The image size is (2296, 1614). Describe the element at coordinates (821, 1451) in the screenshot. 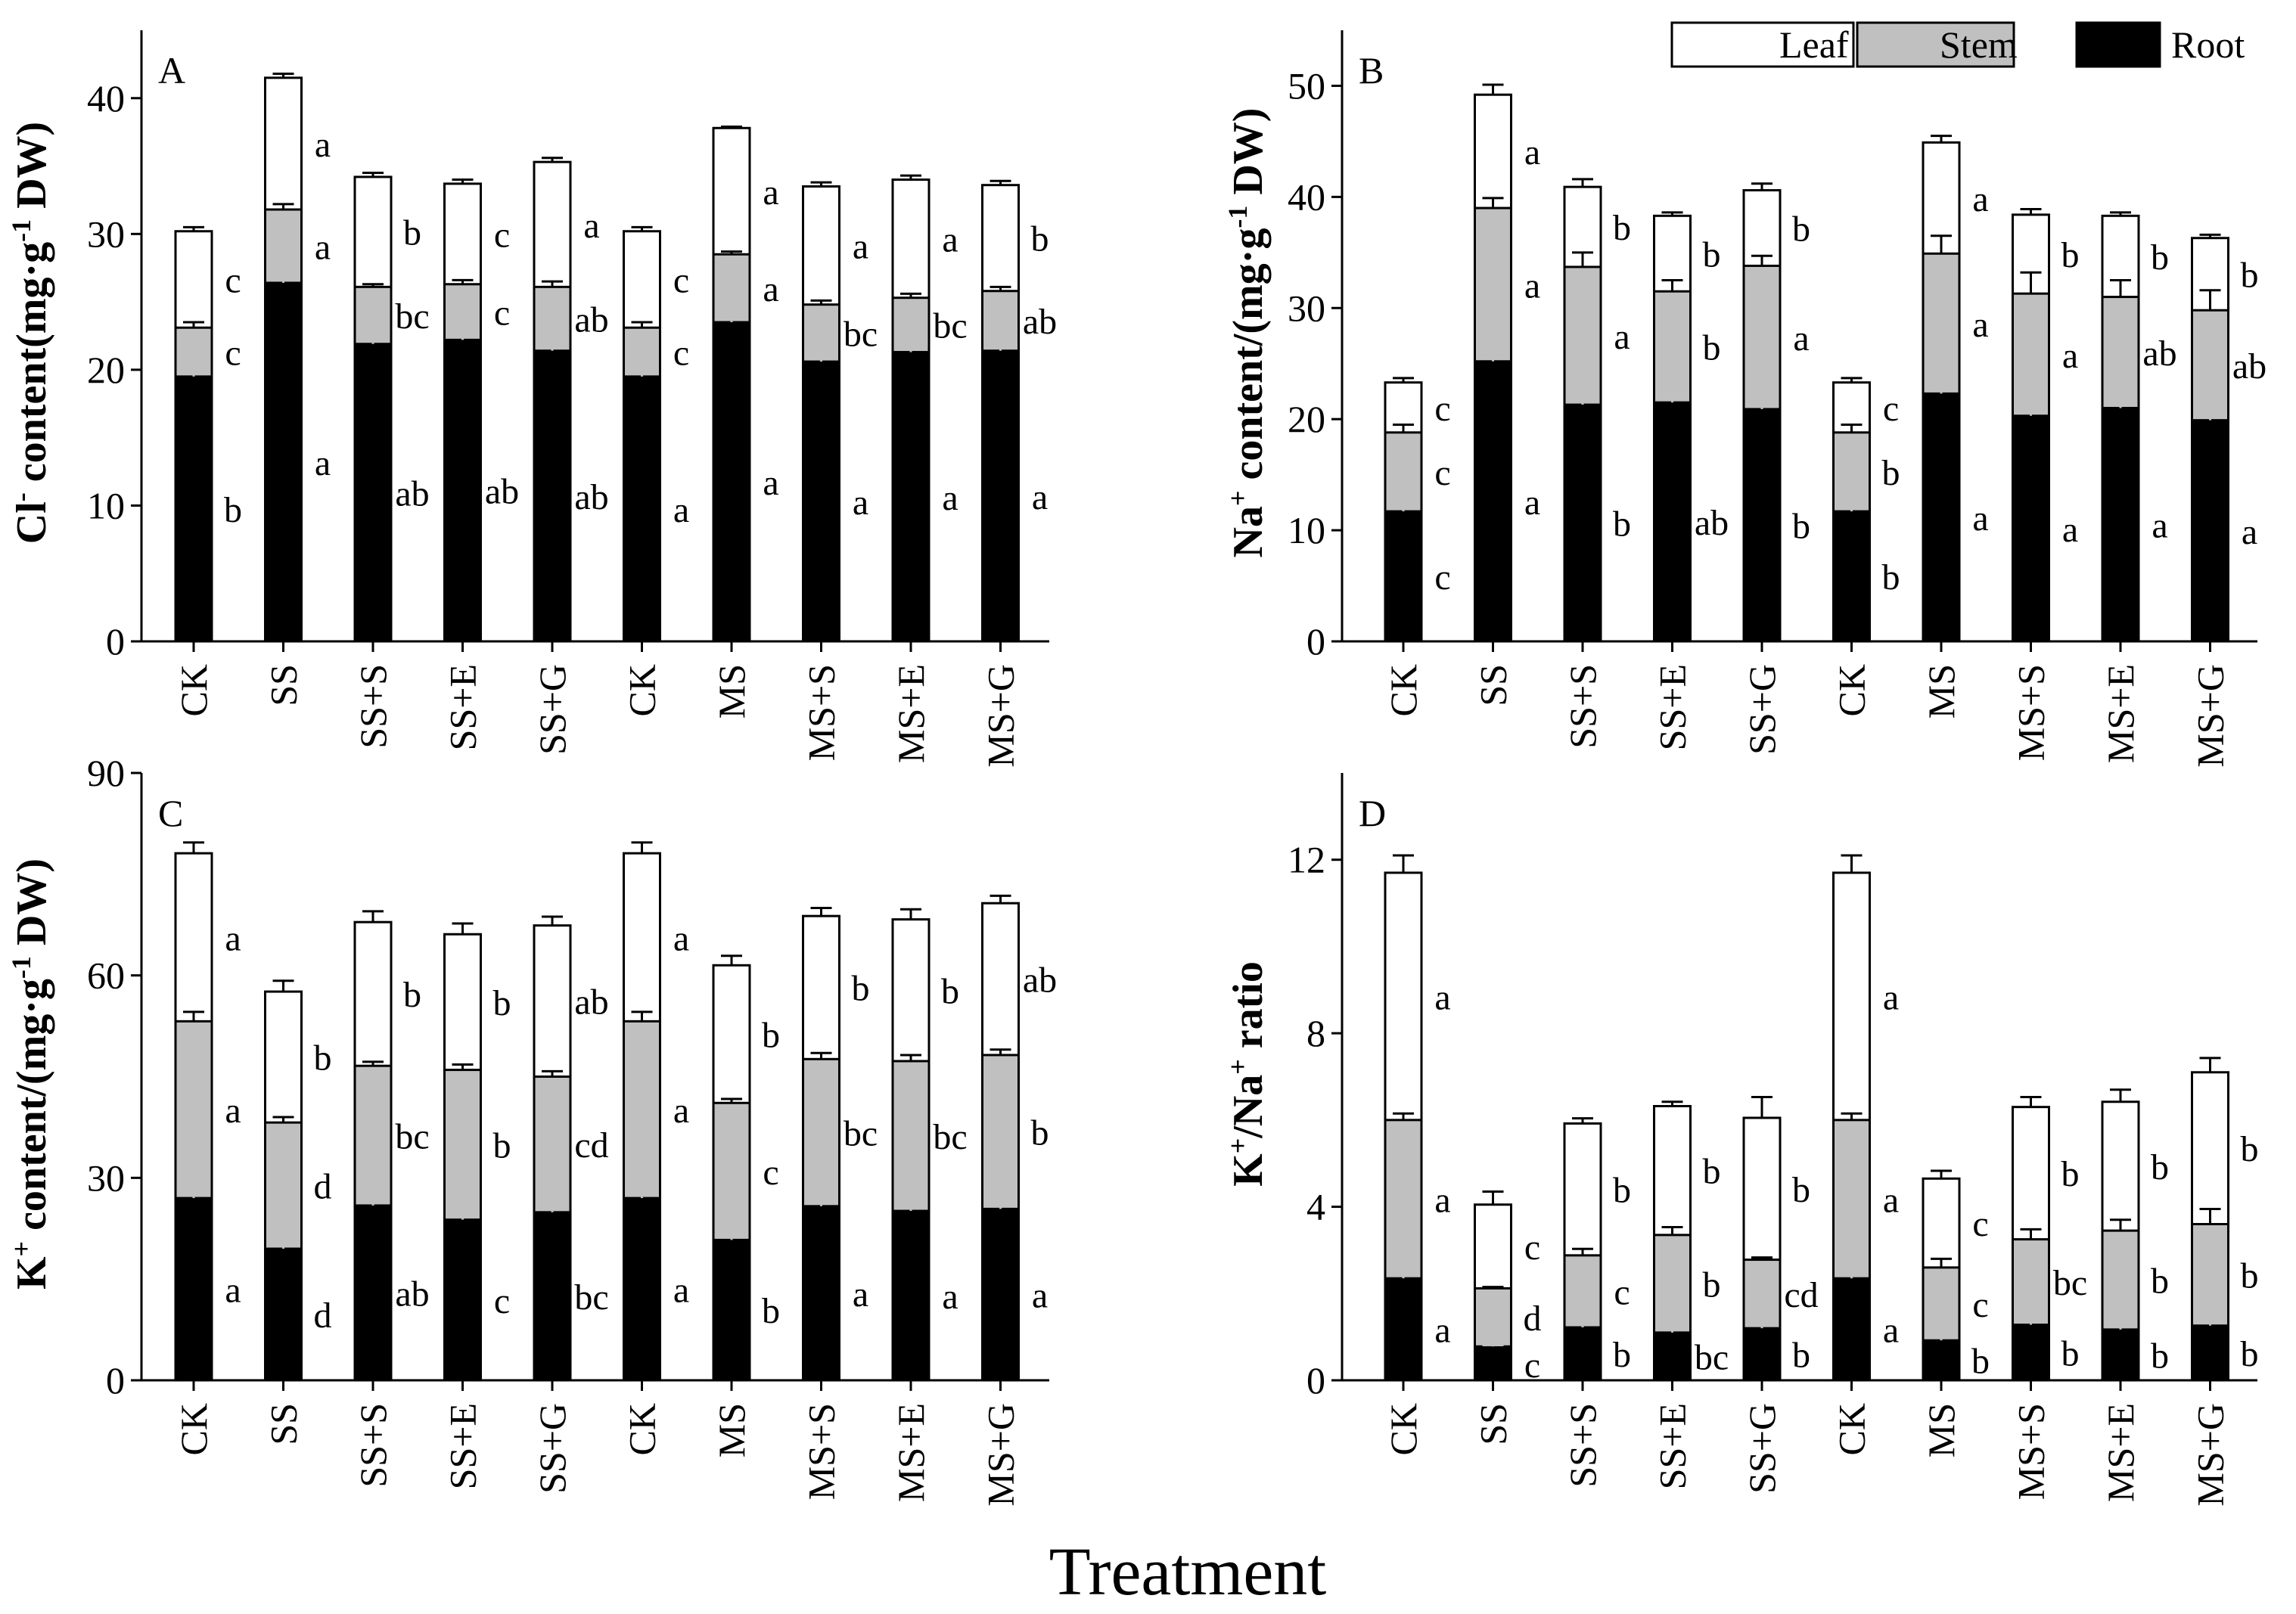

I see `x-tick-label-c: MS+S` at that location.